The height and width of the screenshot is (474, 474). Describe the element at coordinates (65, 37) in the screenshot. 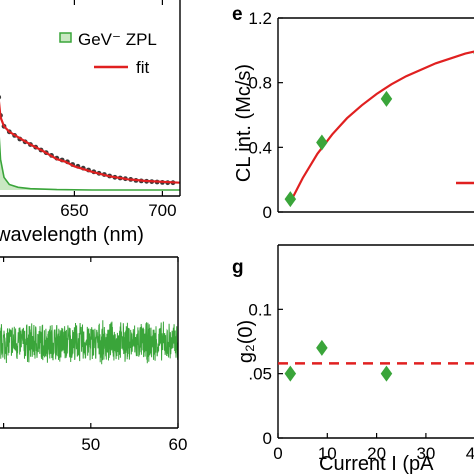

I see `legend-swatch-zpl` at that location.